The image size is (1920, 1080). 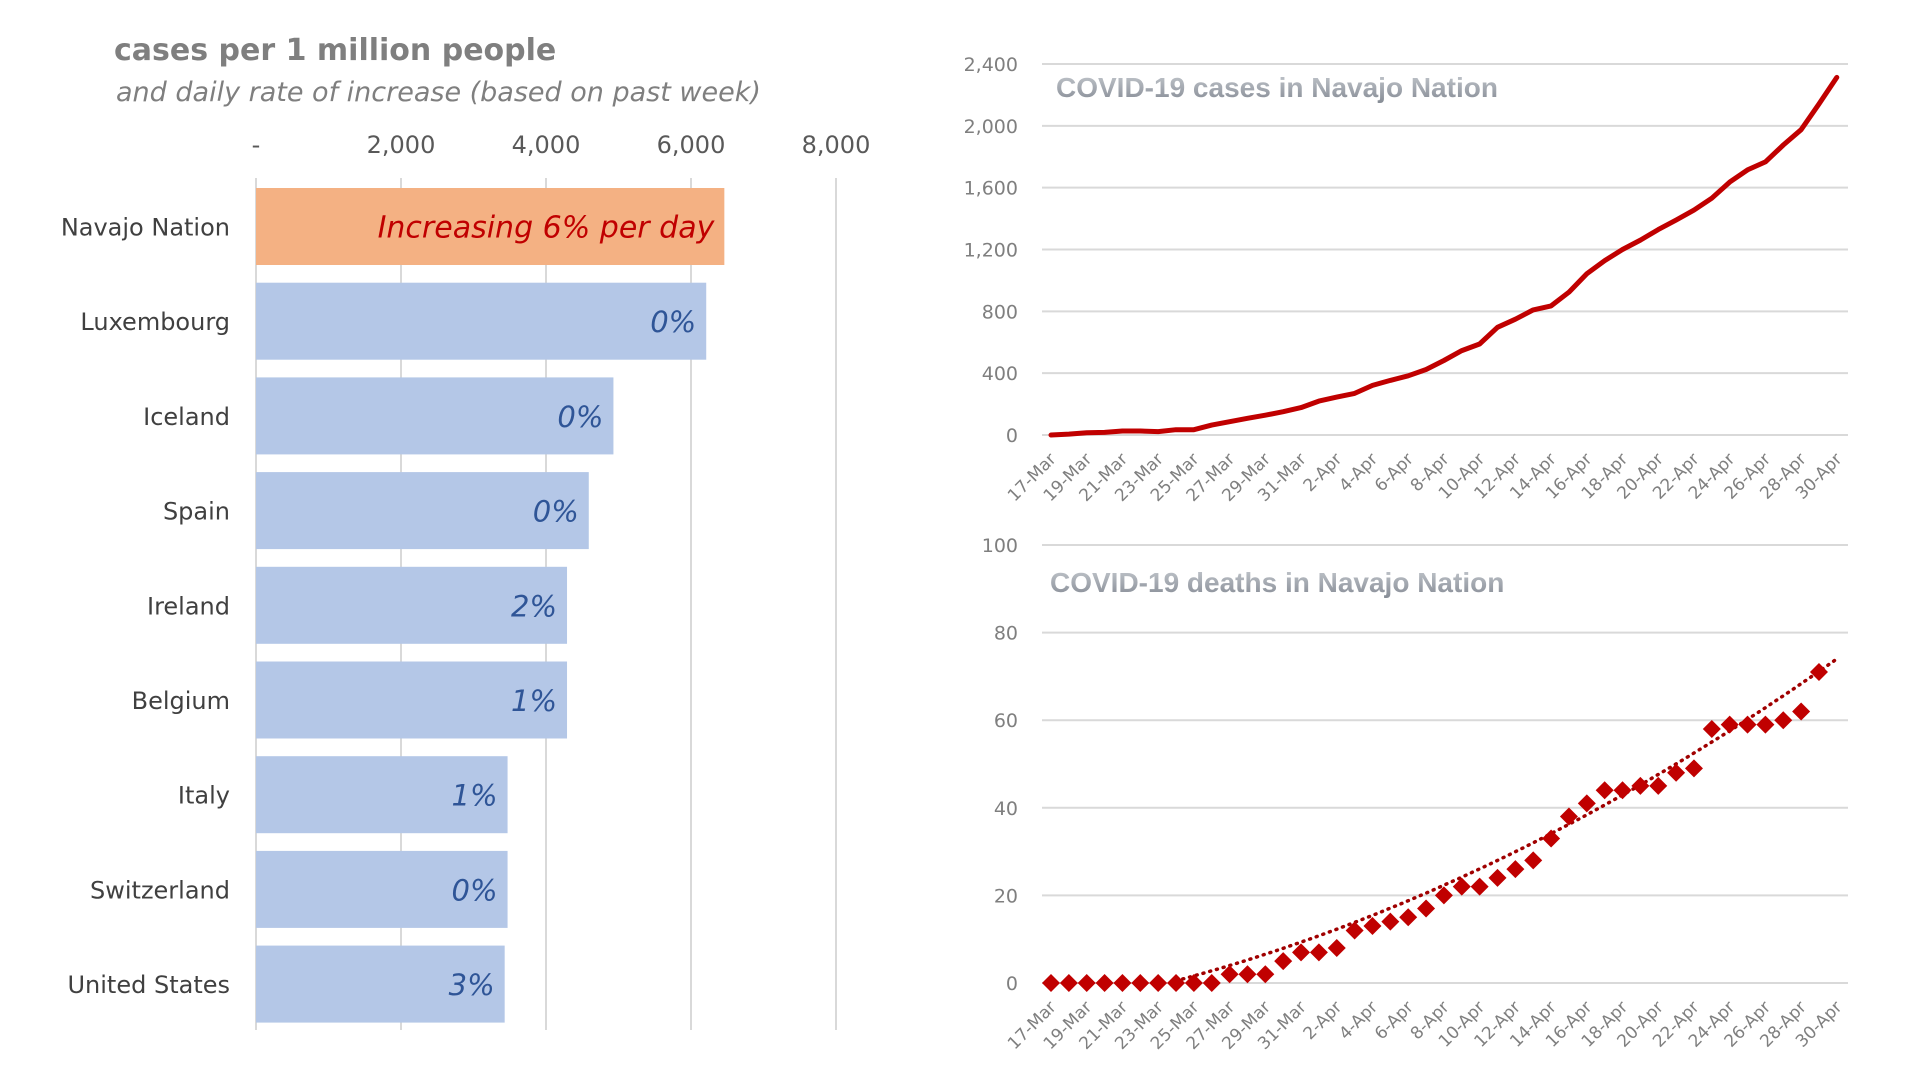 What do you see at coordinates (412, 700) in the screenshot?
I see `bar-belgium` at bounding box center [412, 700].